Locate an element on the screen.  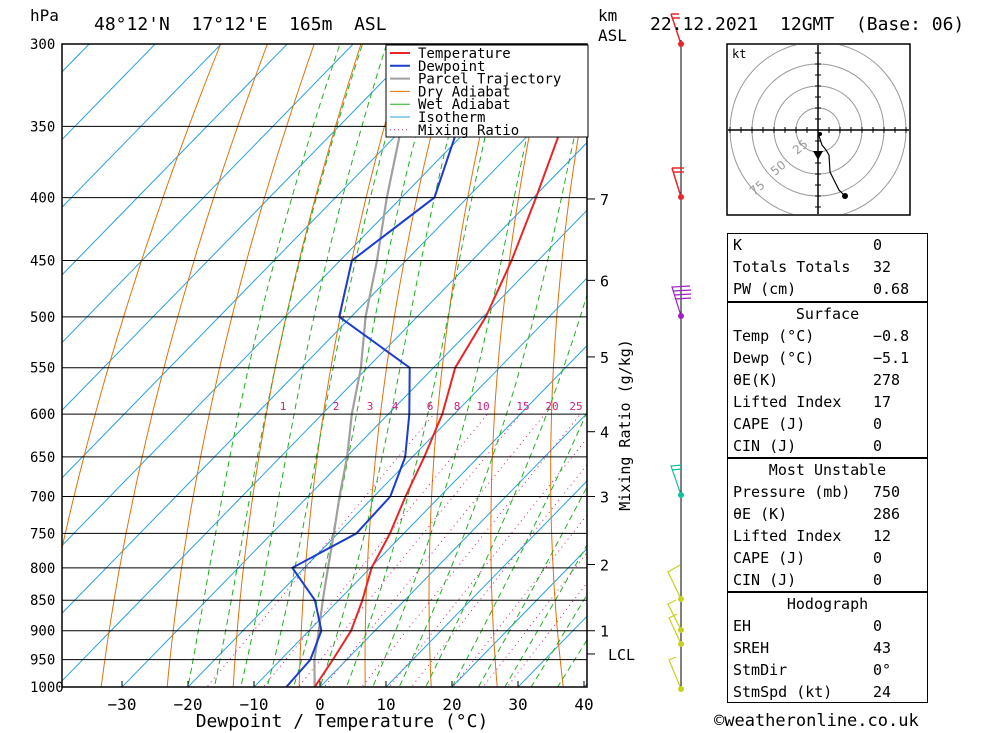
x-tick-label: 10 is located at coordinates (385, 704).